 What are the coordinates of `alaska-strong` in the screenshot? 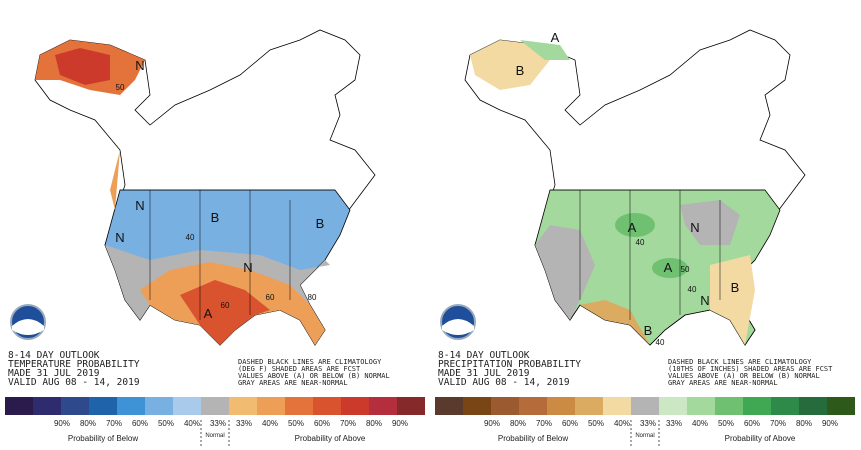 It's located at (82, 66).